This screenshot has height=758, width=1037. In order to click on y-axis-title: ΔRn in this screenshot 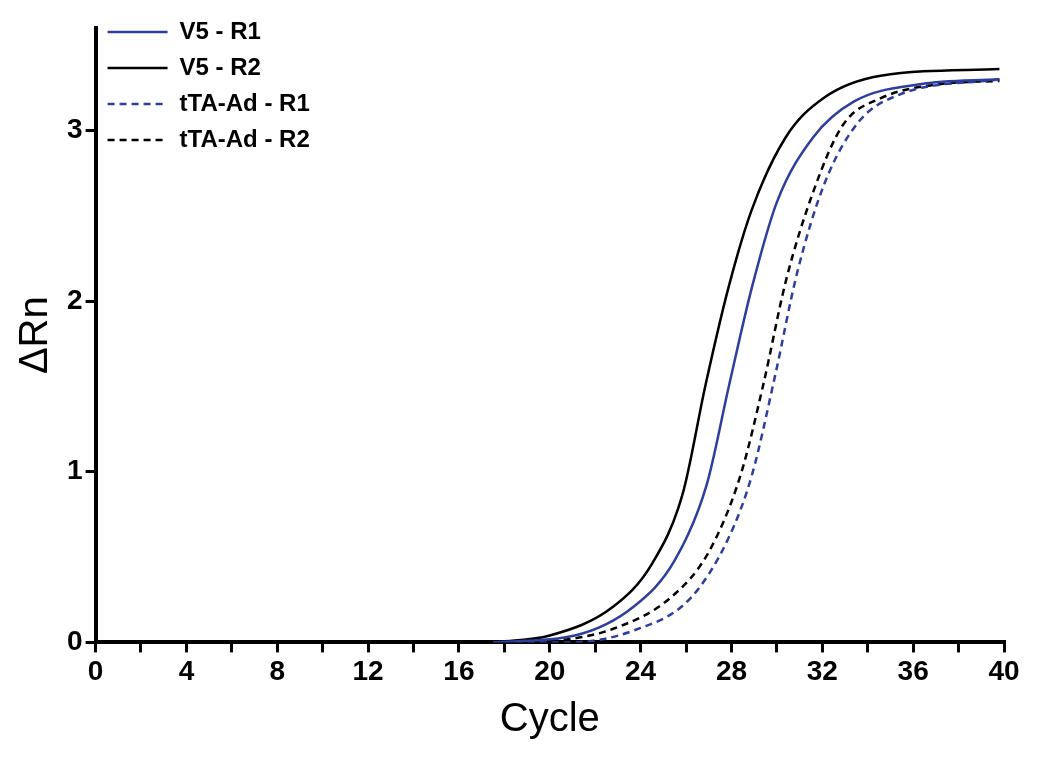, I will do `click(33, 335)`.